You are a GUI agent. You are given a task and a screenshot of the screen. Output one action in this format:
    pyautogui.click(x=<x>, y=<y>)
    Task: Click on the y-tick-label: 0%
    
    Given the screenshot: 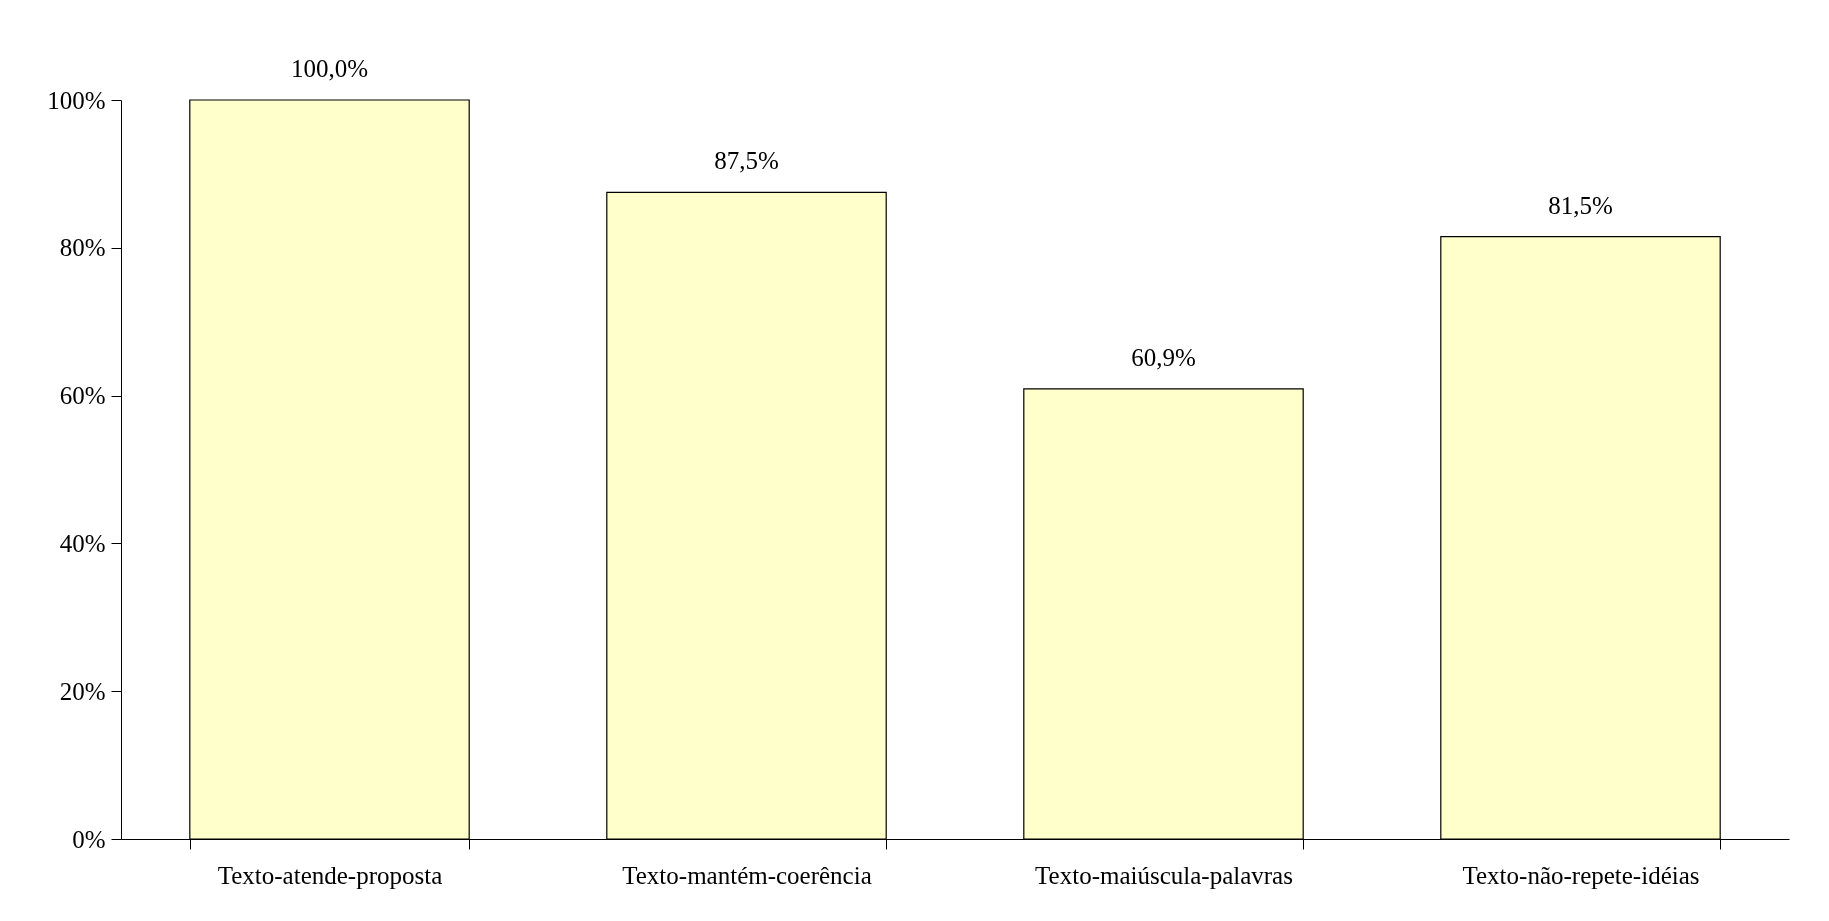 What is the action you would take?
    pyautogui.click(x=89, y=839)
    